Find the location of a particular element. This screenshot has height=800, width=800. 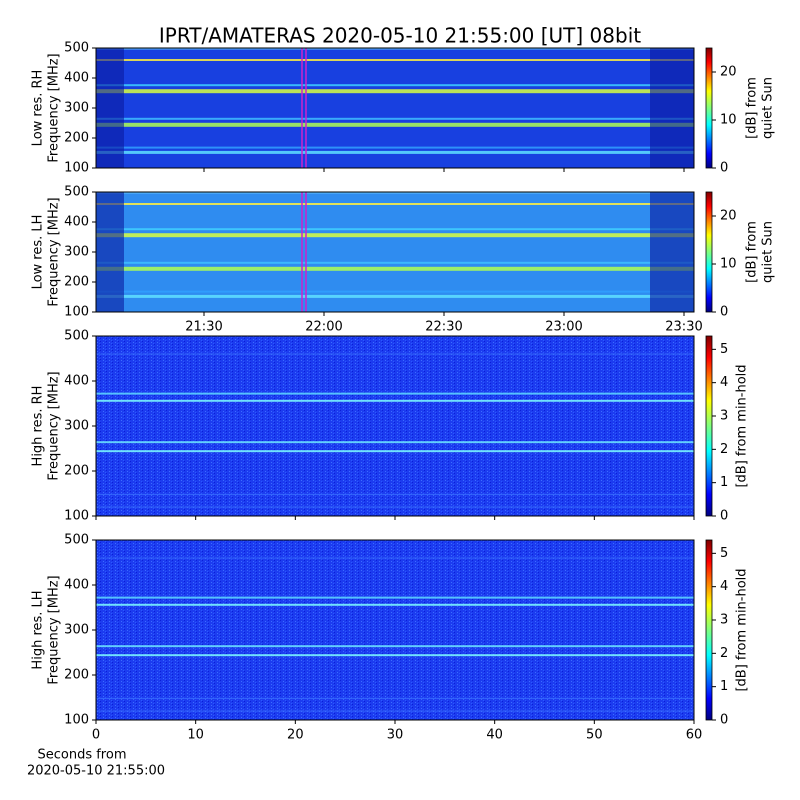

x-tick-label: 40 is located at coordinates (494, 735).